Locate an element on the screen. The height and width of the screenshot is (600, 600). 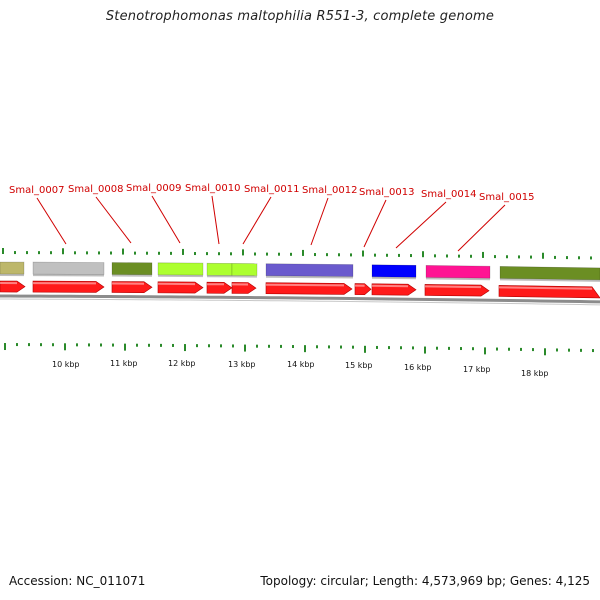
gene-label: Smal_0009 is located at coordinates (153, 188).